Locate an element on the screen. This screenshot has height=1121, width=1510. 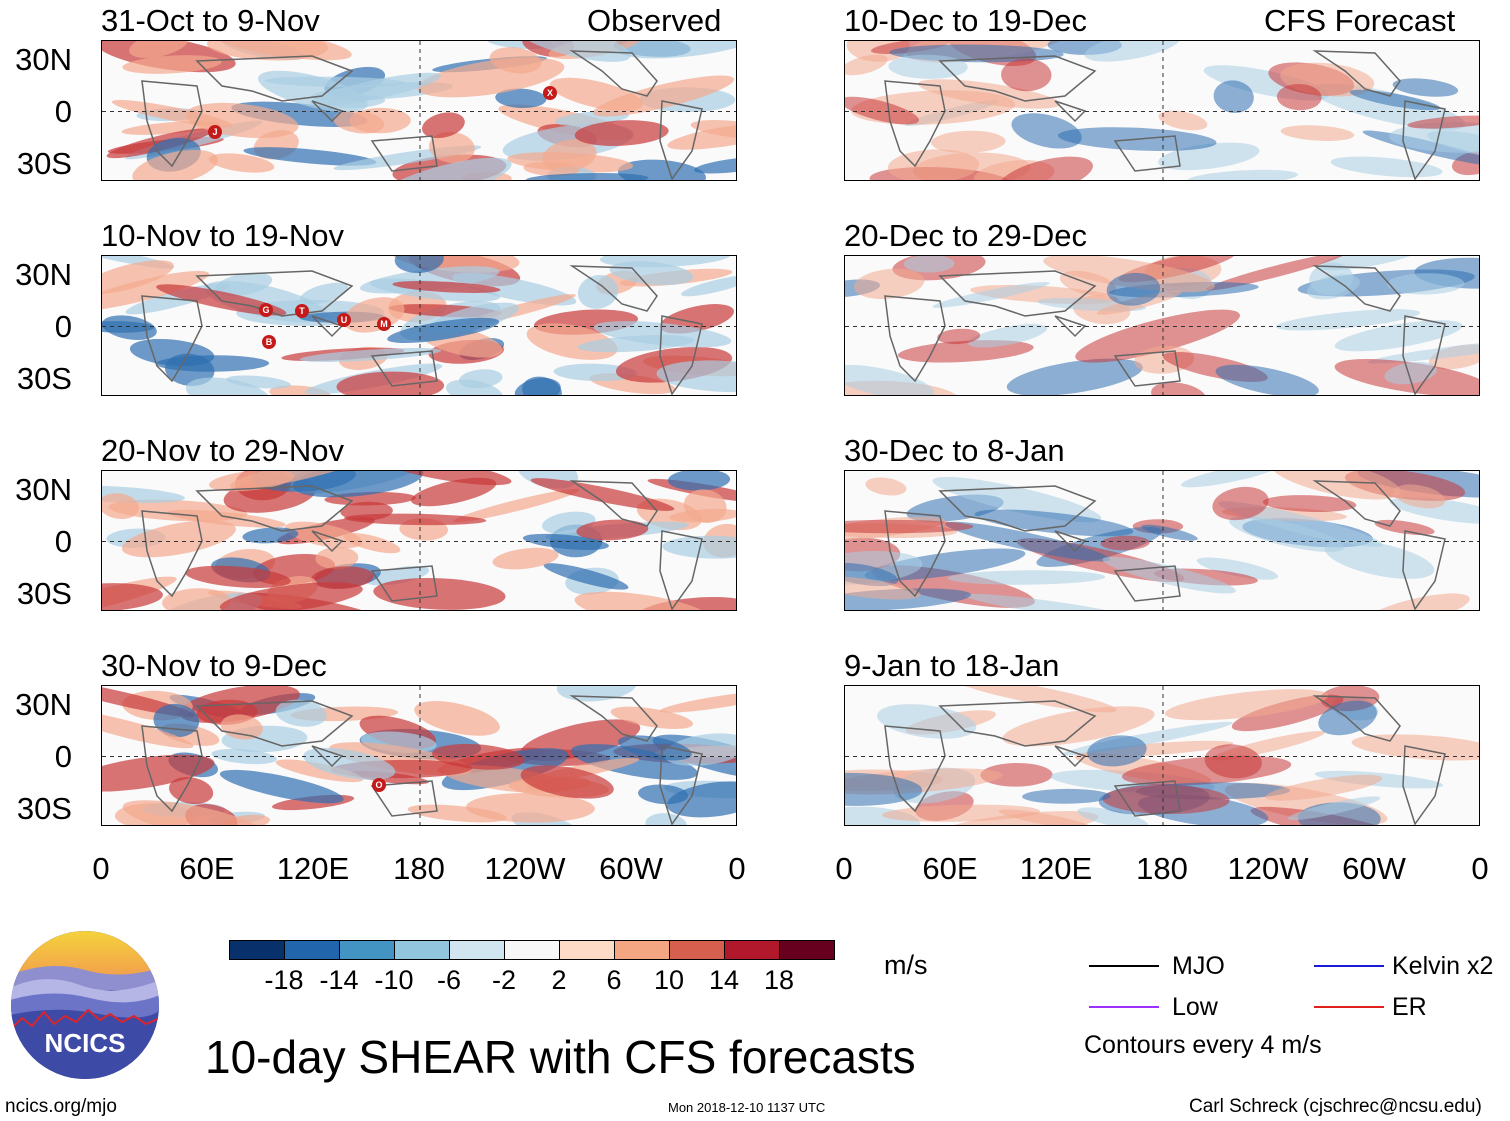
panel-title: 30-Dec to 8-Jan is located at coordinates (954, 450).